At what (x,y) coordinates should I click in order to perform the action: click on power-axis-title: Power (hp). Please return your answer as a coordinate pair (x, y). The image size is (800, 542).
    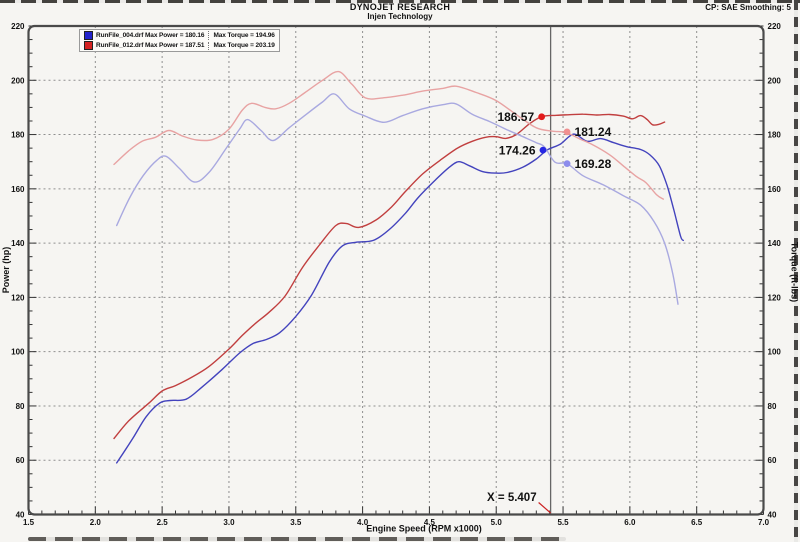
    Looking at the image, I should click on (6, 270).